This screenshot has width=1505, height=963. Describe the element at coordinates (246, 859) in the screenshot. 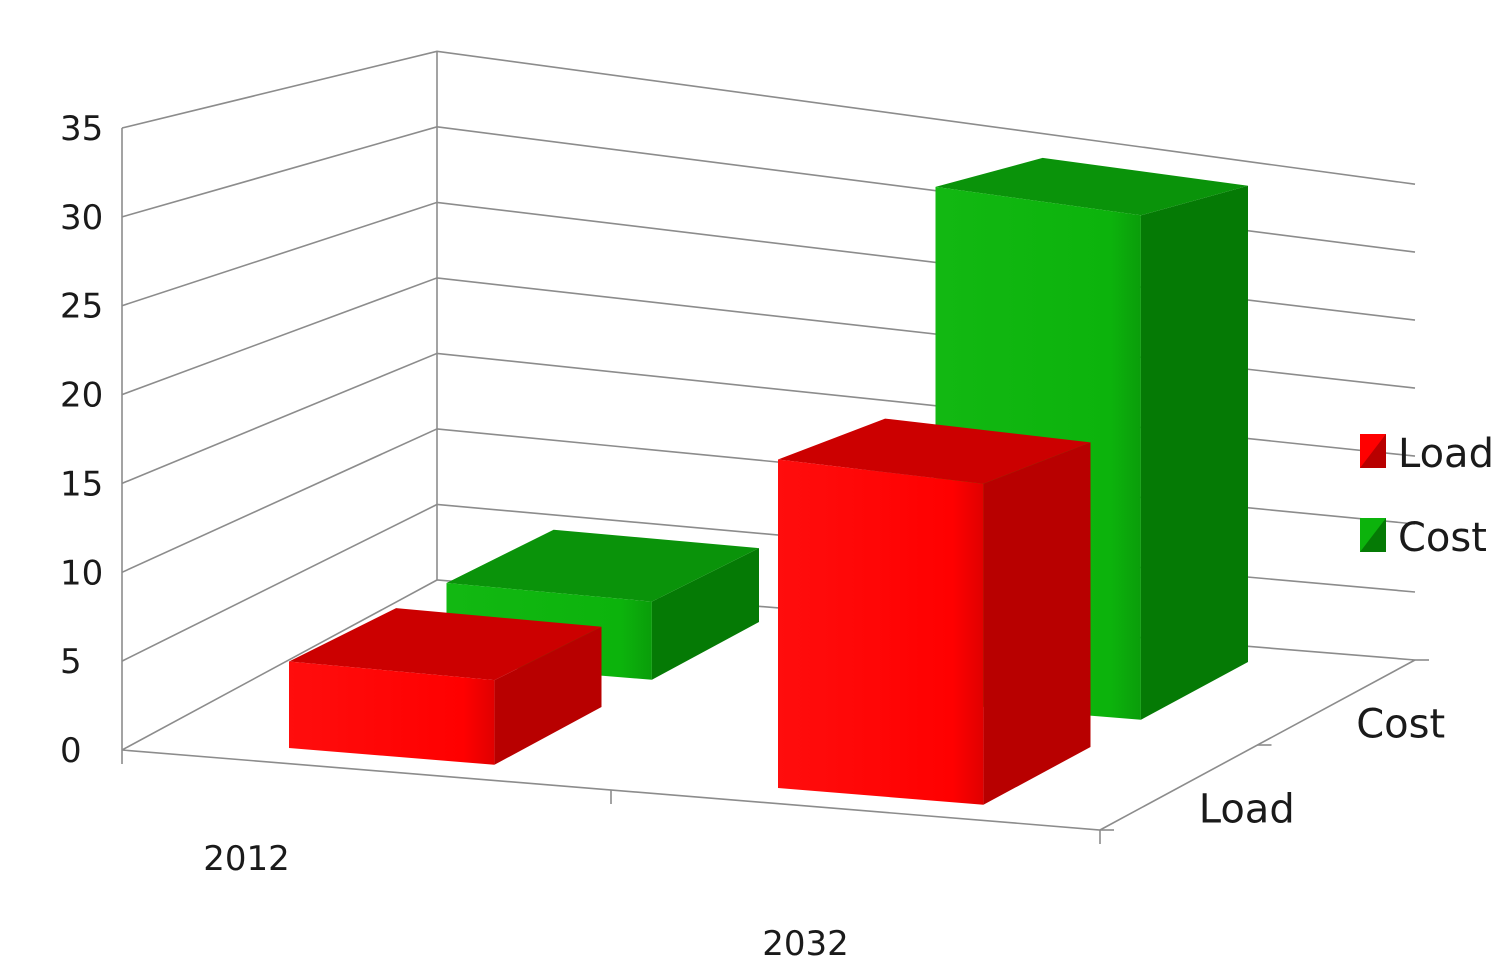

I see `x-tick-label-2012: 2012` at that location.